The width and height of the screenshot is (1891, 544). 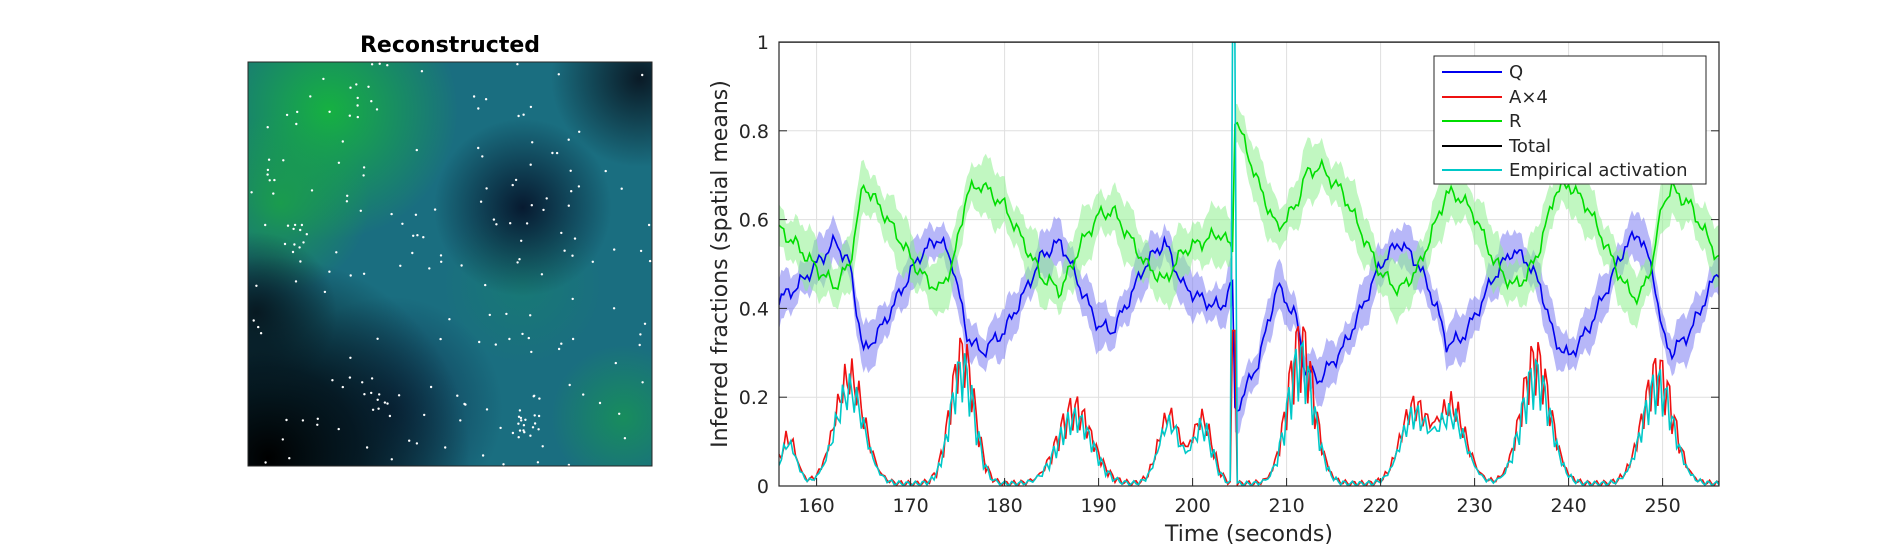 What do you see at coordinates (754, 398) in the screenshot?
I see `y-tick-label: 0.2` at bounding box center [754, 398].